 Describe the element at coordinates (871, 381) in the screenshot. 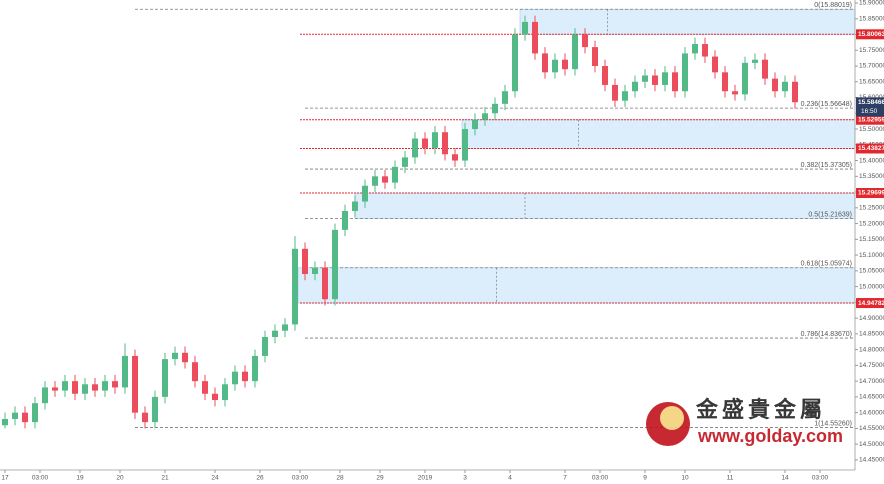

I see `y-tick-label: 14.70000` at that location.